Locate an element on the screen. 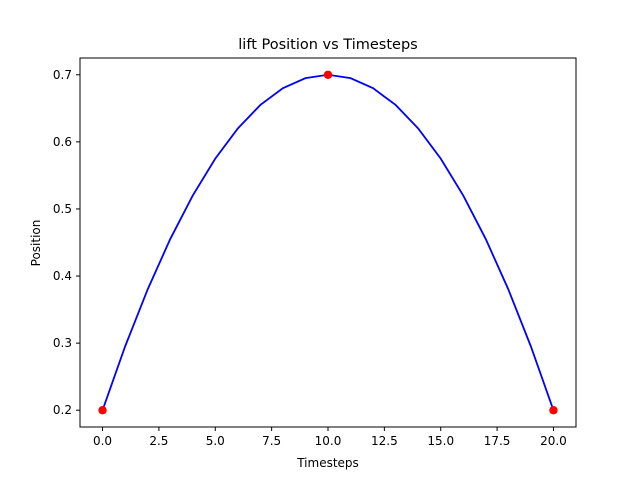 This screenshot has height=480, width=640. x-axis-ticks: 0.0 2.5 5.0 7.5 10.0 12.5 15.0 17.5 20.0 is located at coordinates (330, 437).